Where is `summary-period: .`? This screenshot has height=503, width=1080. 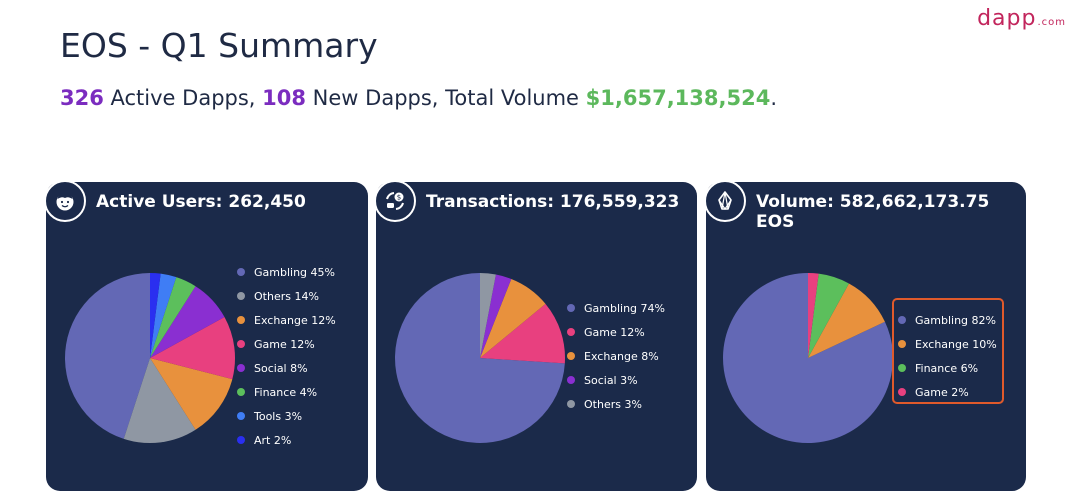
summary-period: . is located at coordinates (774, 98).